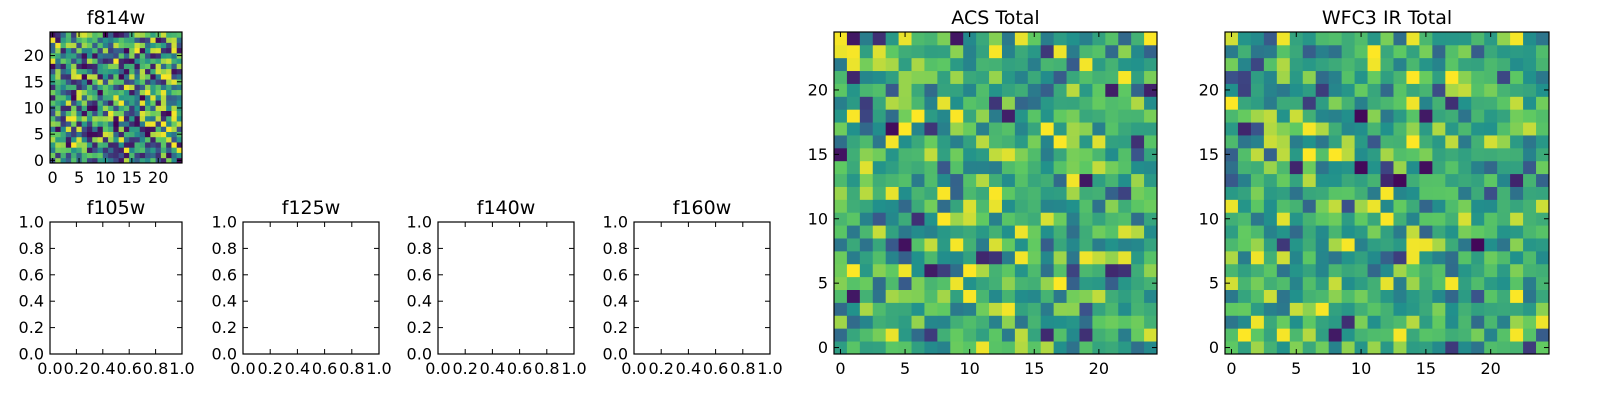 The height and width of the screenshot is (400, 1600). I want to click on y-tick-label: 1.0, so click(419, 222).